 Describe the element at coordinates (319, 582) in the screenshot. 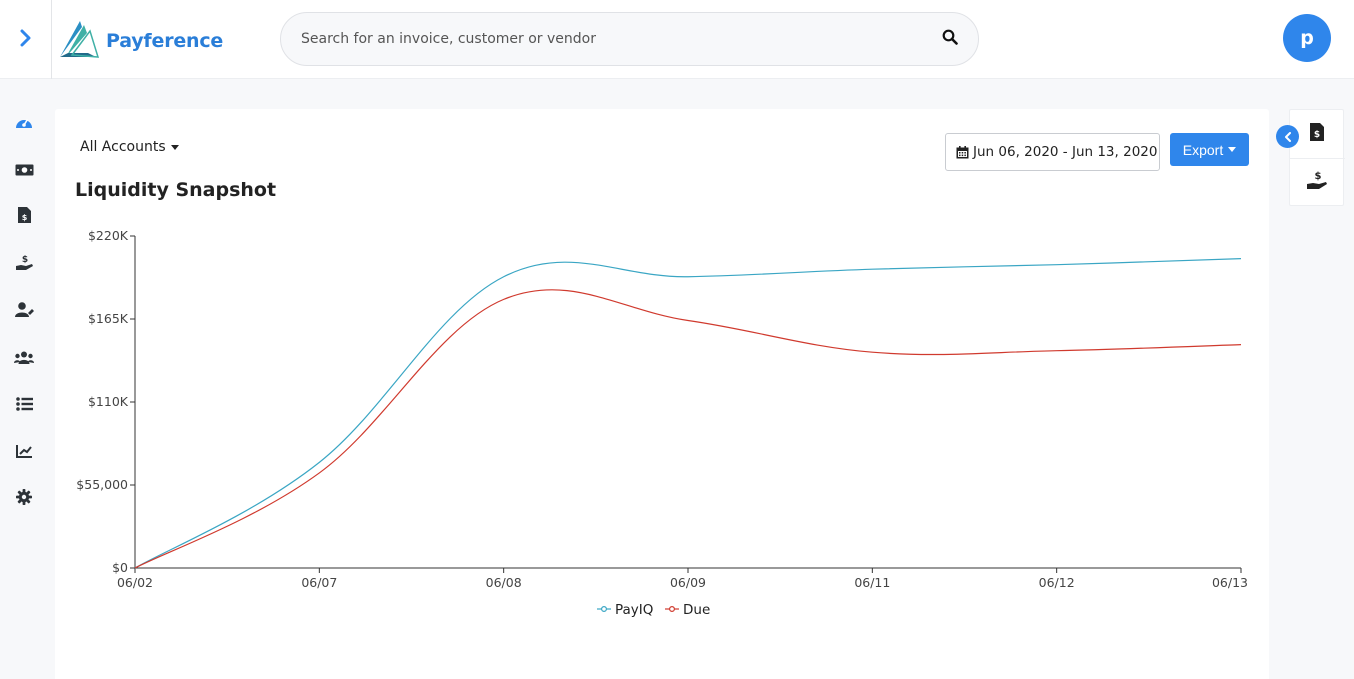

I see `x-tick-label: 06/07` at that location.